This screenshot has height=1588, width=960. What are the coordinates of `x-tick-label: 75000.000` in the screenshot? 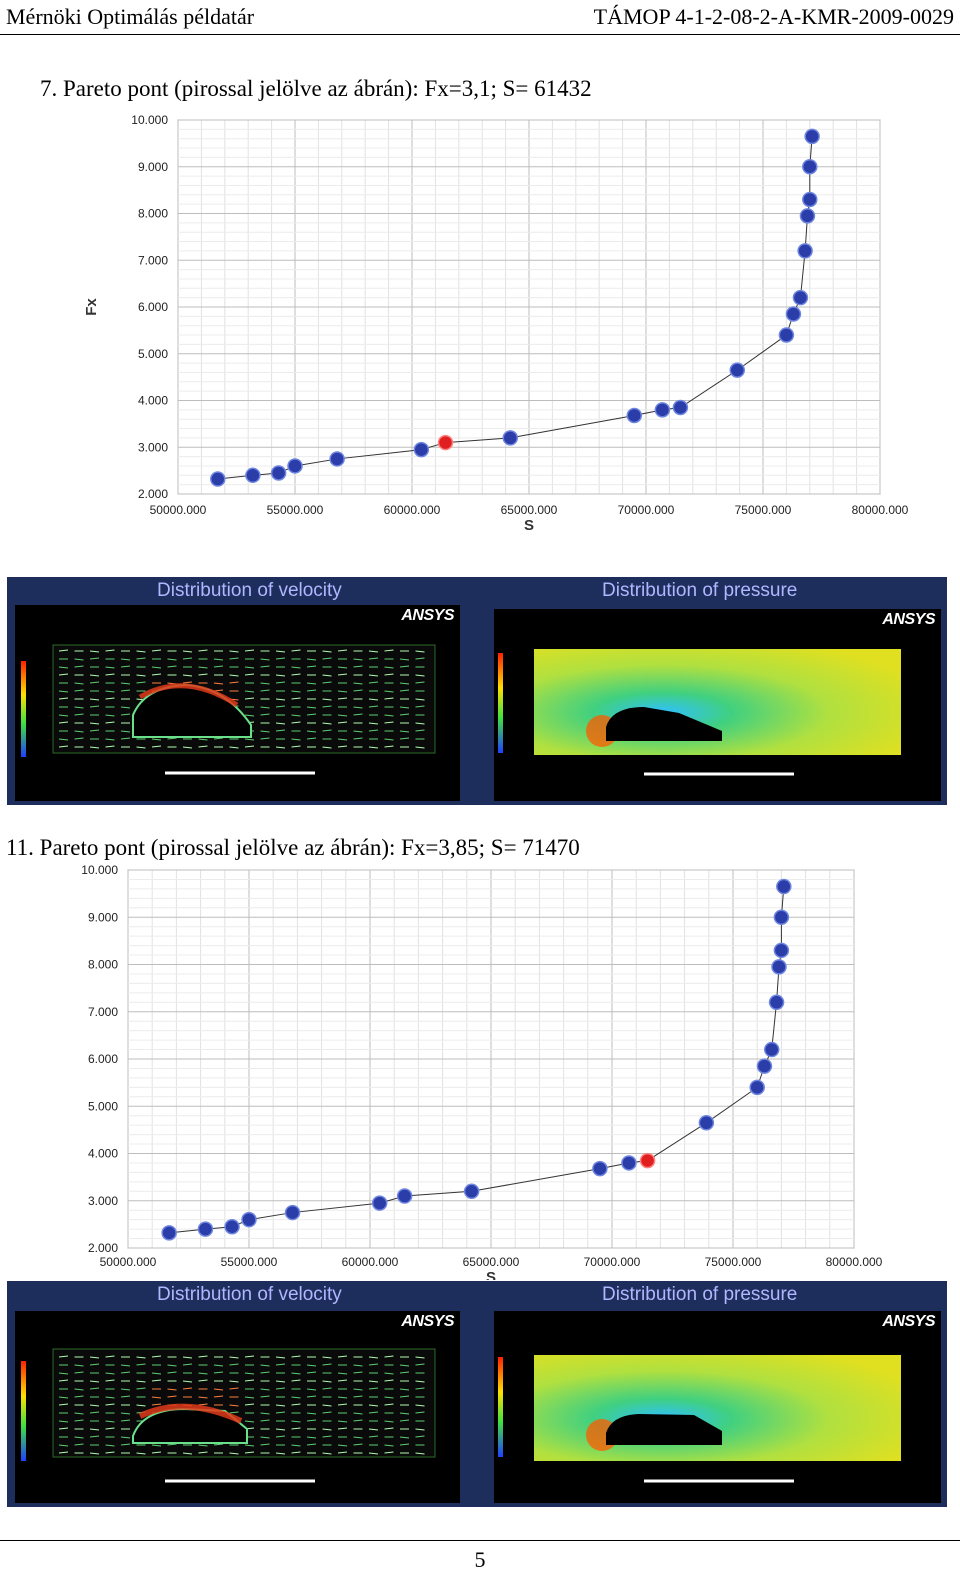 It's located at (763, 510).